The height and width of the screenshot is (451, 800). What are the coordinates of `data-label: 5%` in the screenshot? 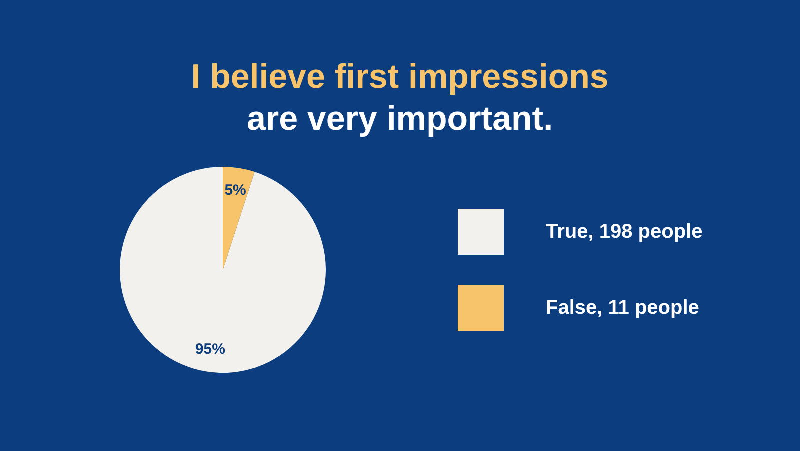 It's located at (235, 191).